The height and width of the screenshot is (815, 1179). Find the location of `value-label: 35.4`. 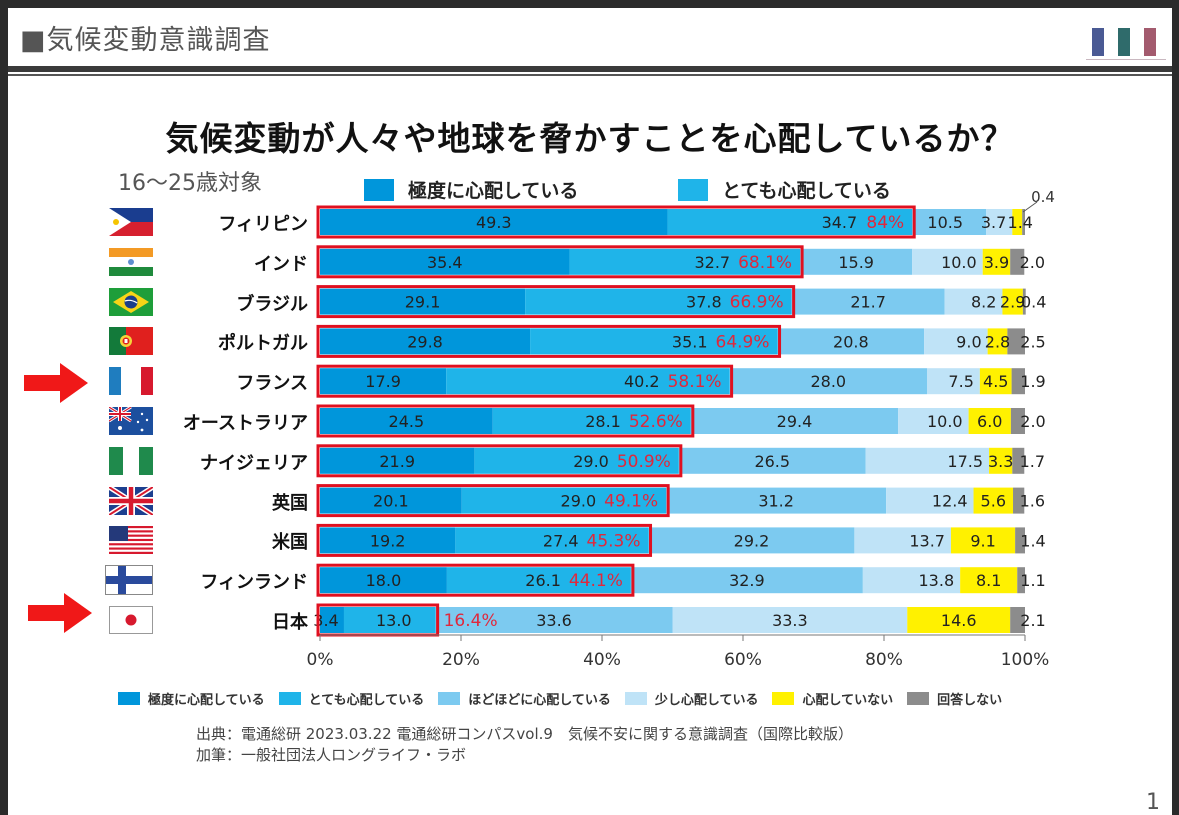

value-label: 35.4 is located at coordinates (445, 262).